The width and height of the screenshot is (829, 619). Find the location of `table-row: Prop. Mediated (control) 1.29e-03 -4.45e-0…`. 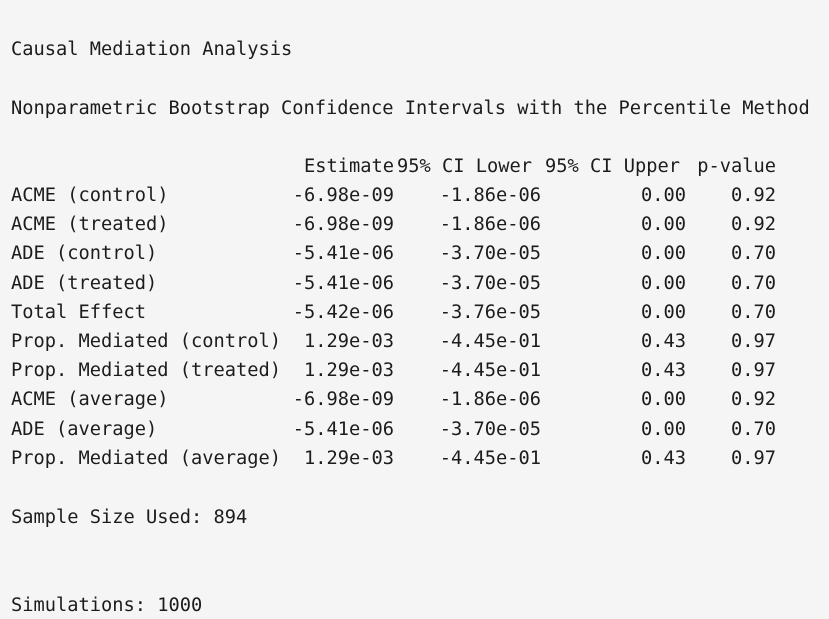

table-row: Prop. Mediated (control) 1.29e-03 -4.45e-0… is located at coordinates (416, 342).